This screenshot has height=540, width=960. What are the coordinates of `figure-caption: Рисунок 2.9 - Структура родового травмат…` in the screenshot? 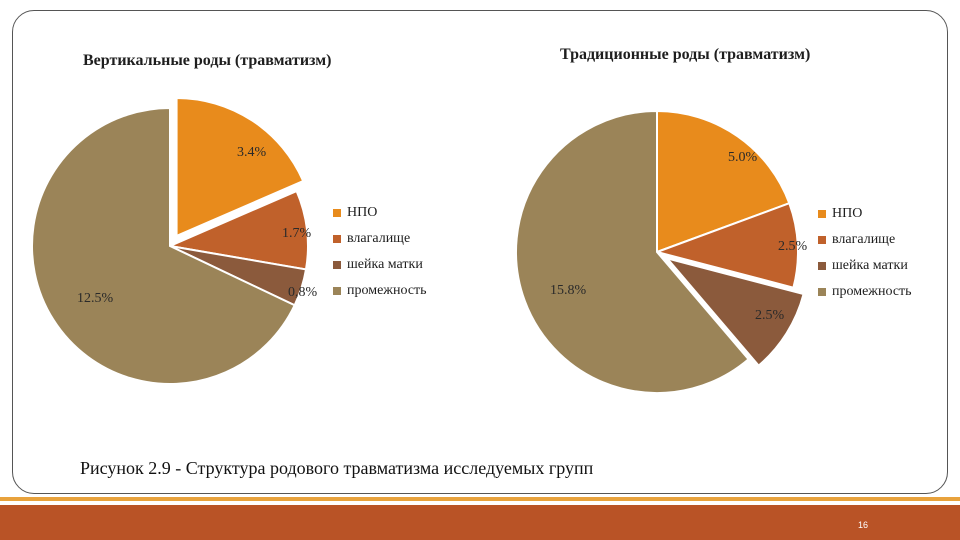 It's located at (337, 468).